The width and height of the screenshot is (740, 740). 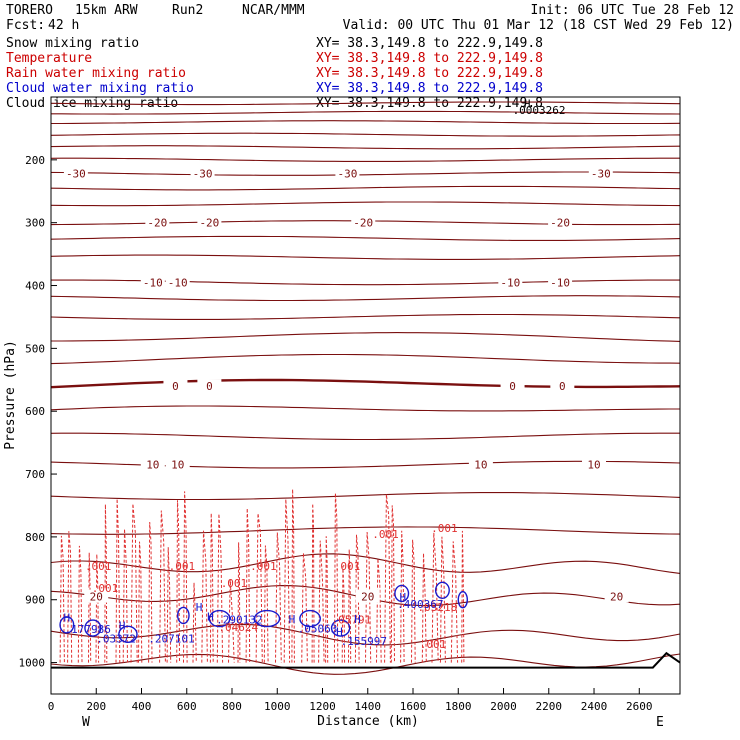 I want to click on x-tick-label: 1400, so click(x=368, y=706).